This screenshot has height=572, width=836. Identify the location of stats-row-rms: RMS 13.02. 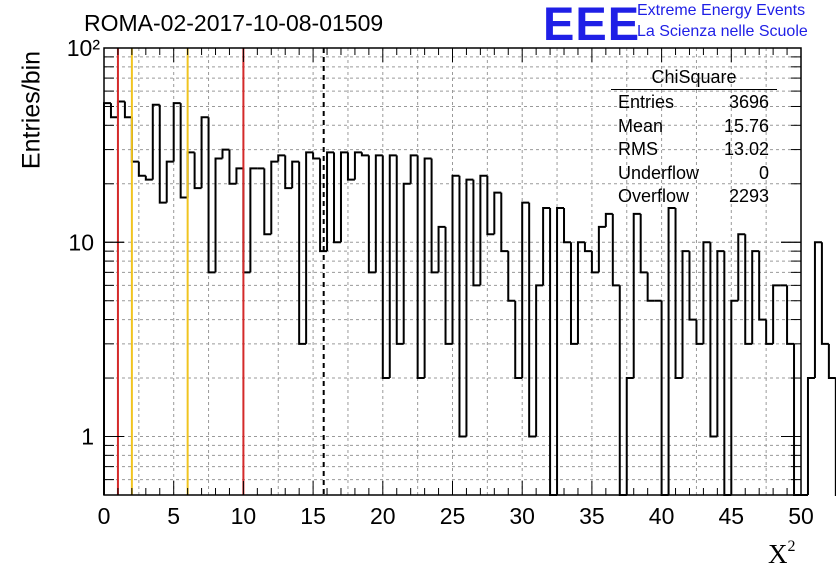
(694, 150).